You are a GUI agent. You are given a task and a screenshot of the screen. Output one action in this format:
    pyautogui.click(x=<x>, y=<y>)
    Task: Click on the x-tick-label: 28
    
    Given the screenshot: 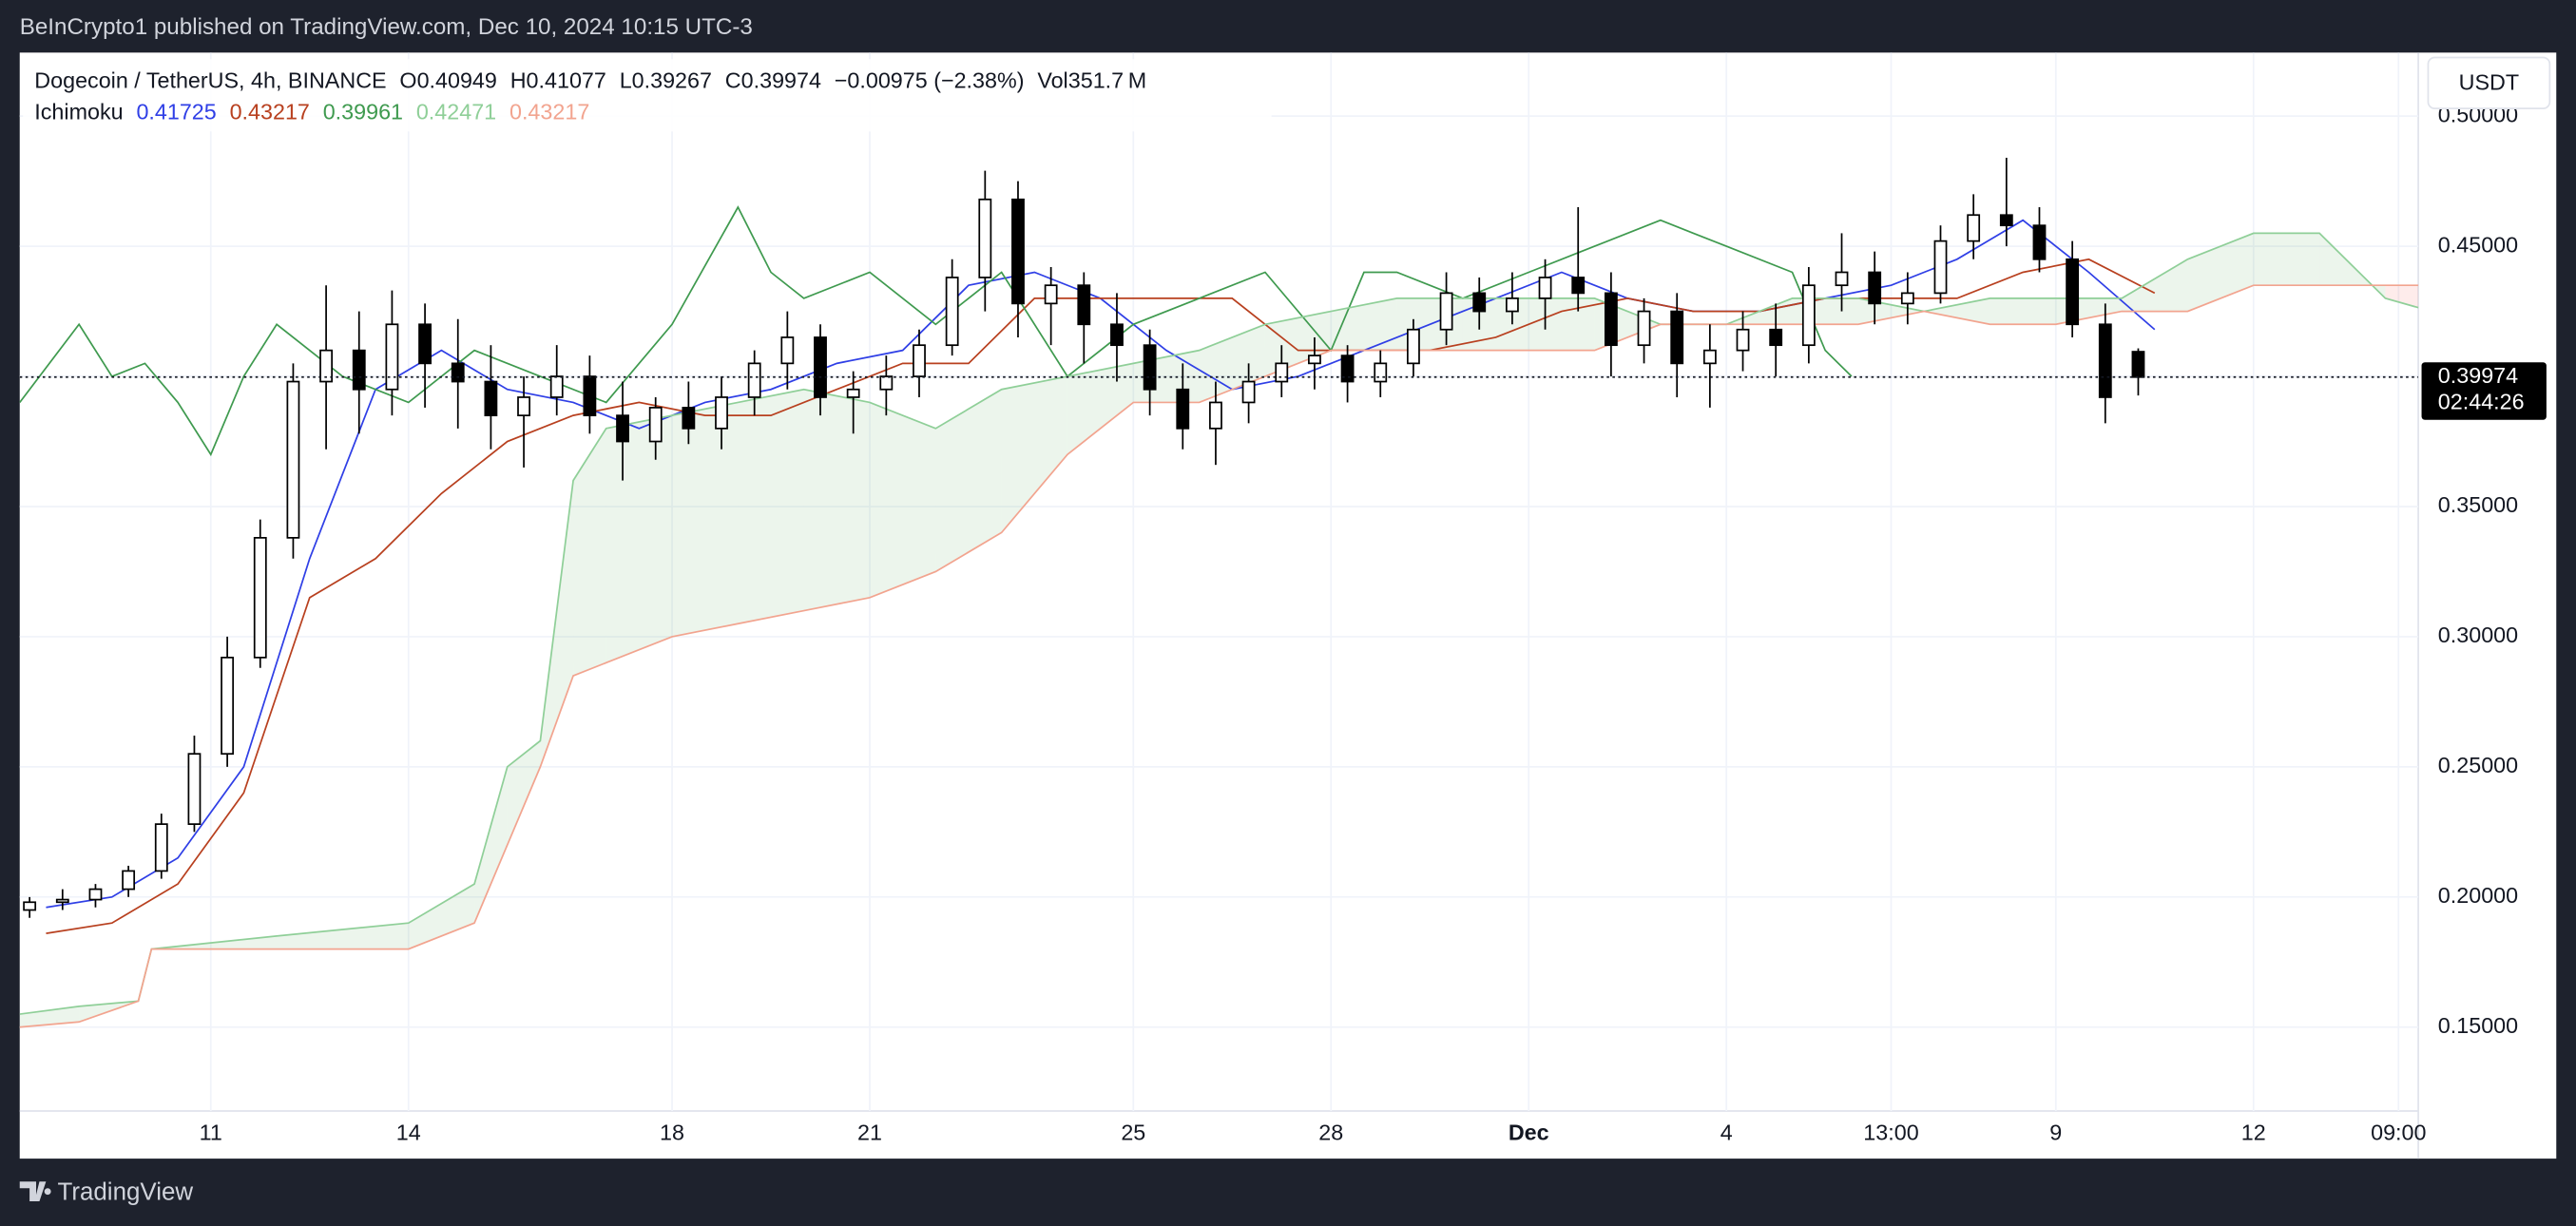 What is the action you would take?
    pyautogui.click(x=1330, y=1132)
    